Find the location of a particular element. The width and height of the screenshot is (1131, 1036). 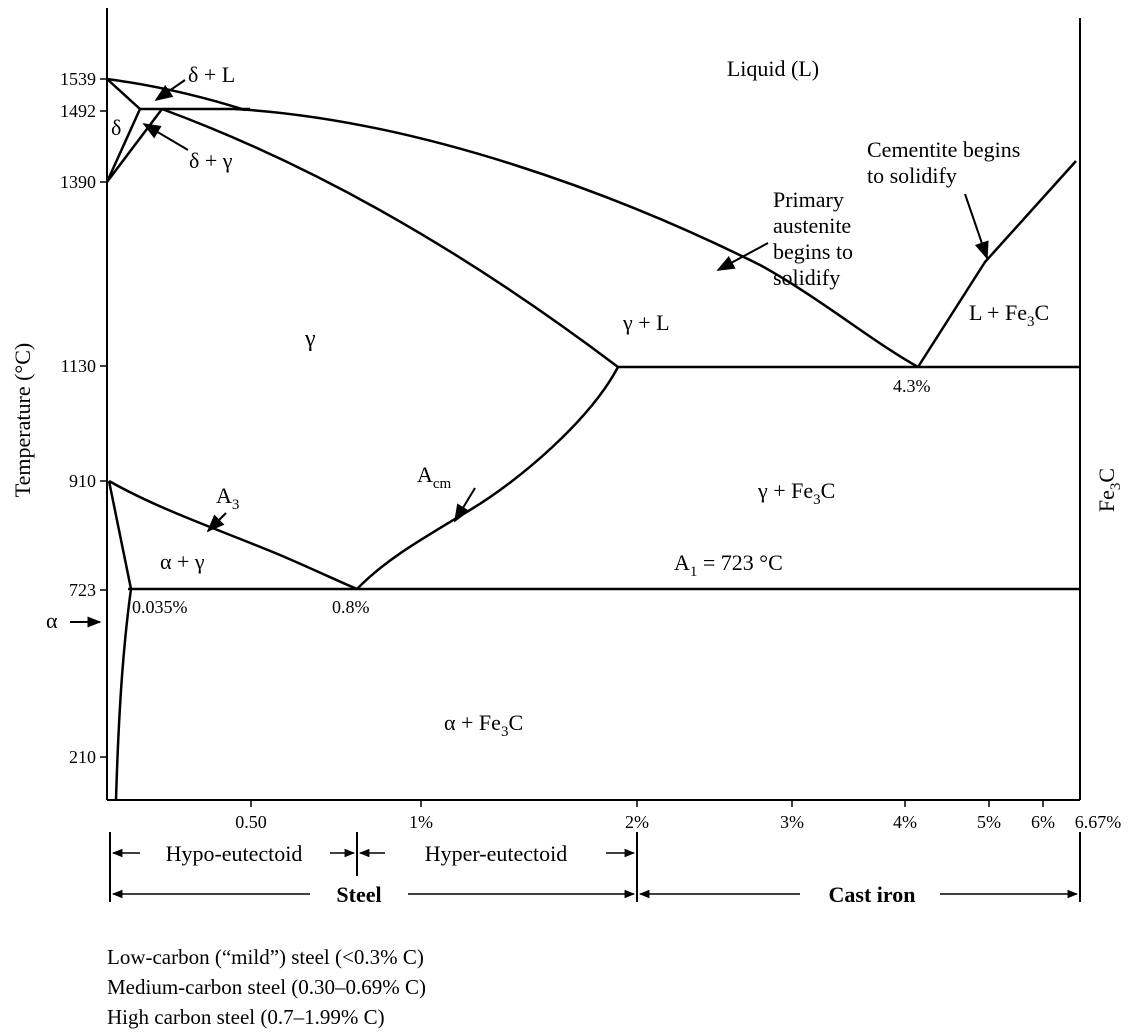

y-tick-1492: 1492 is located at coordinates (78, 111).